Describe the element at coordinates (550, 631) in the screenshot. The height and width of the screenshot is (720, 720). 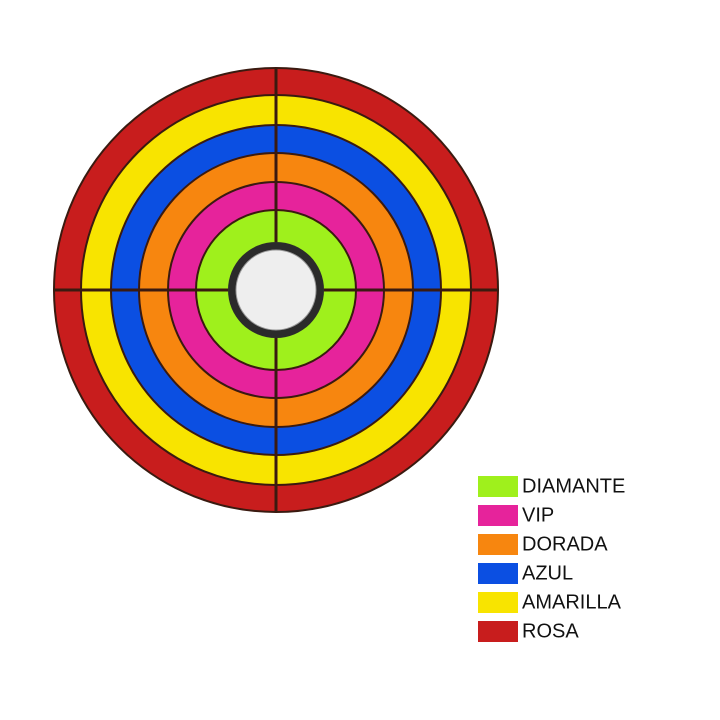
I see `legend-label: ROSA` at that location.